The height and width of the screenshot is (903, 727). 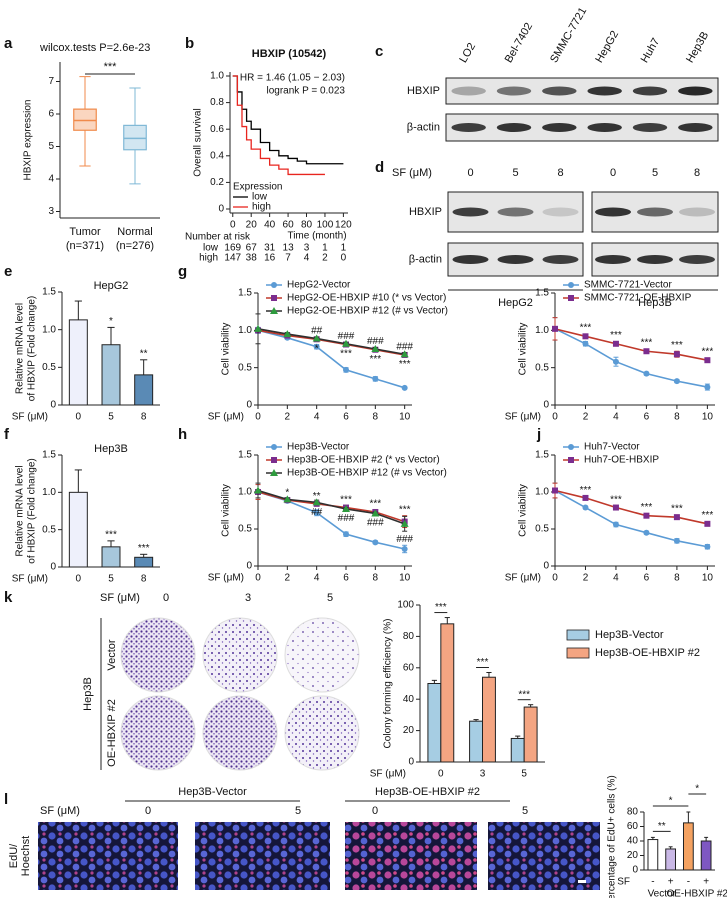 What do you see at coordinates (7, 434) in the screenshot?
I see `panel-label: f` at bounding box center [7, 434].